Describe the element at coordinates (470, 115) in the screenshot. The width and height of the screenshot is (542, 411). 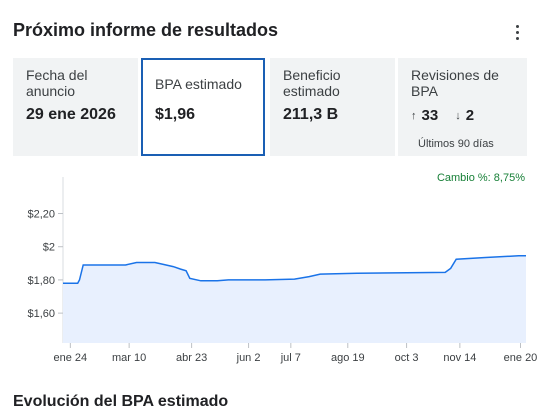
I see `revisions-down-count: 2` at that location.